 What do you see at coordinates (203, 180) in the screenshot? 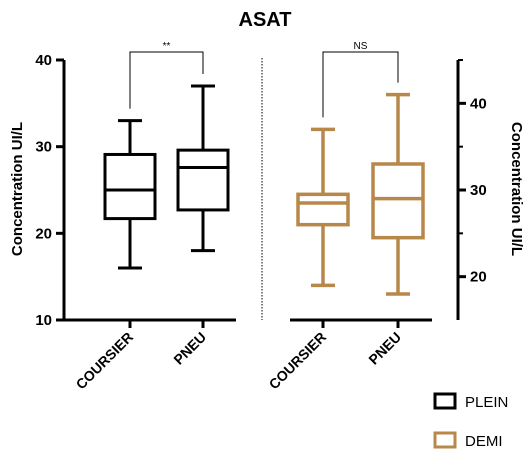
I see `iqr-box-plein-pneu` at bounding box center [203, 180].